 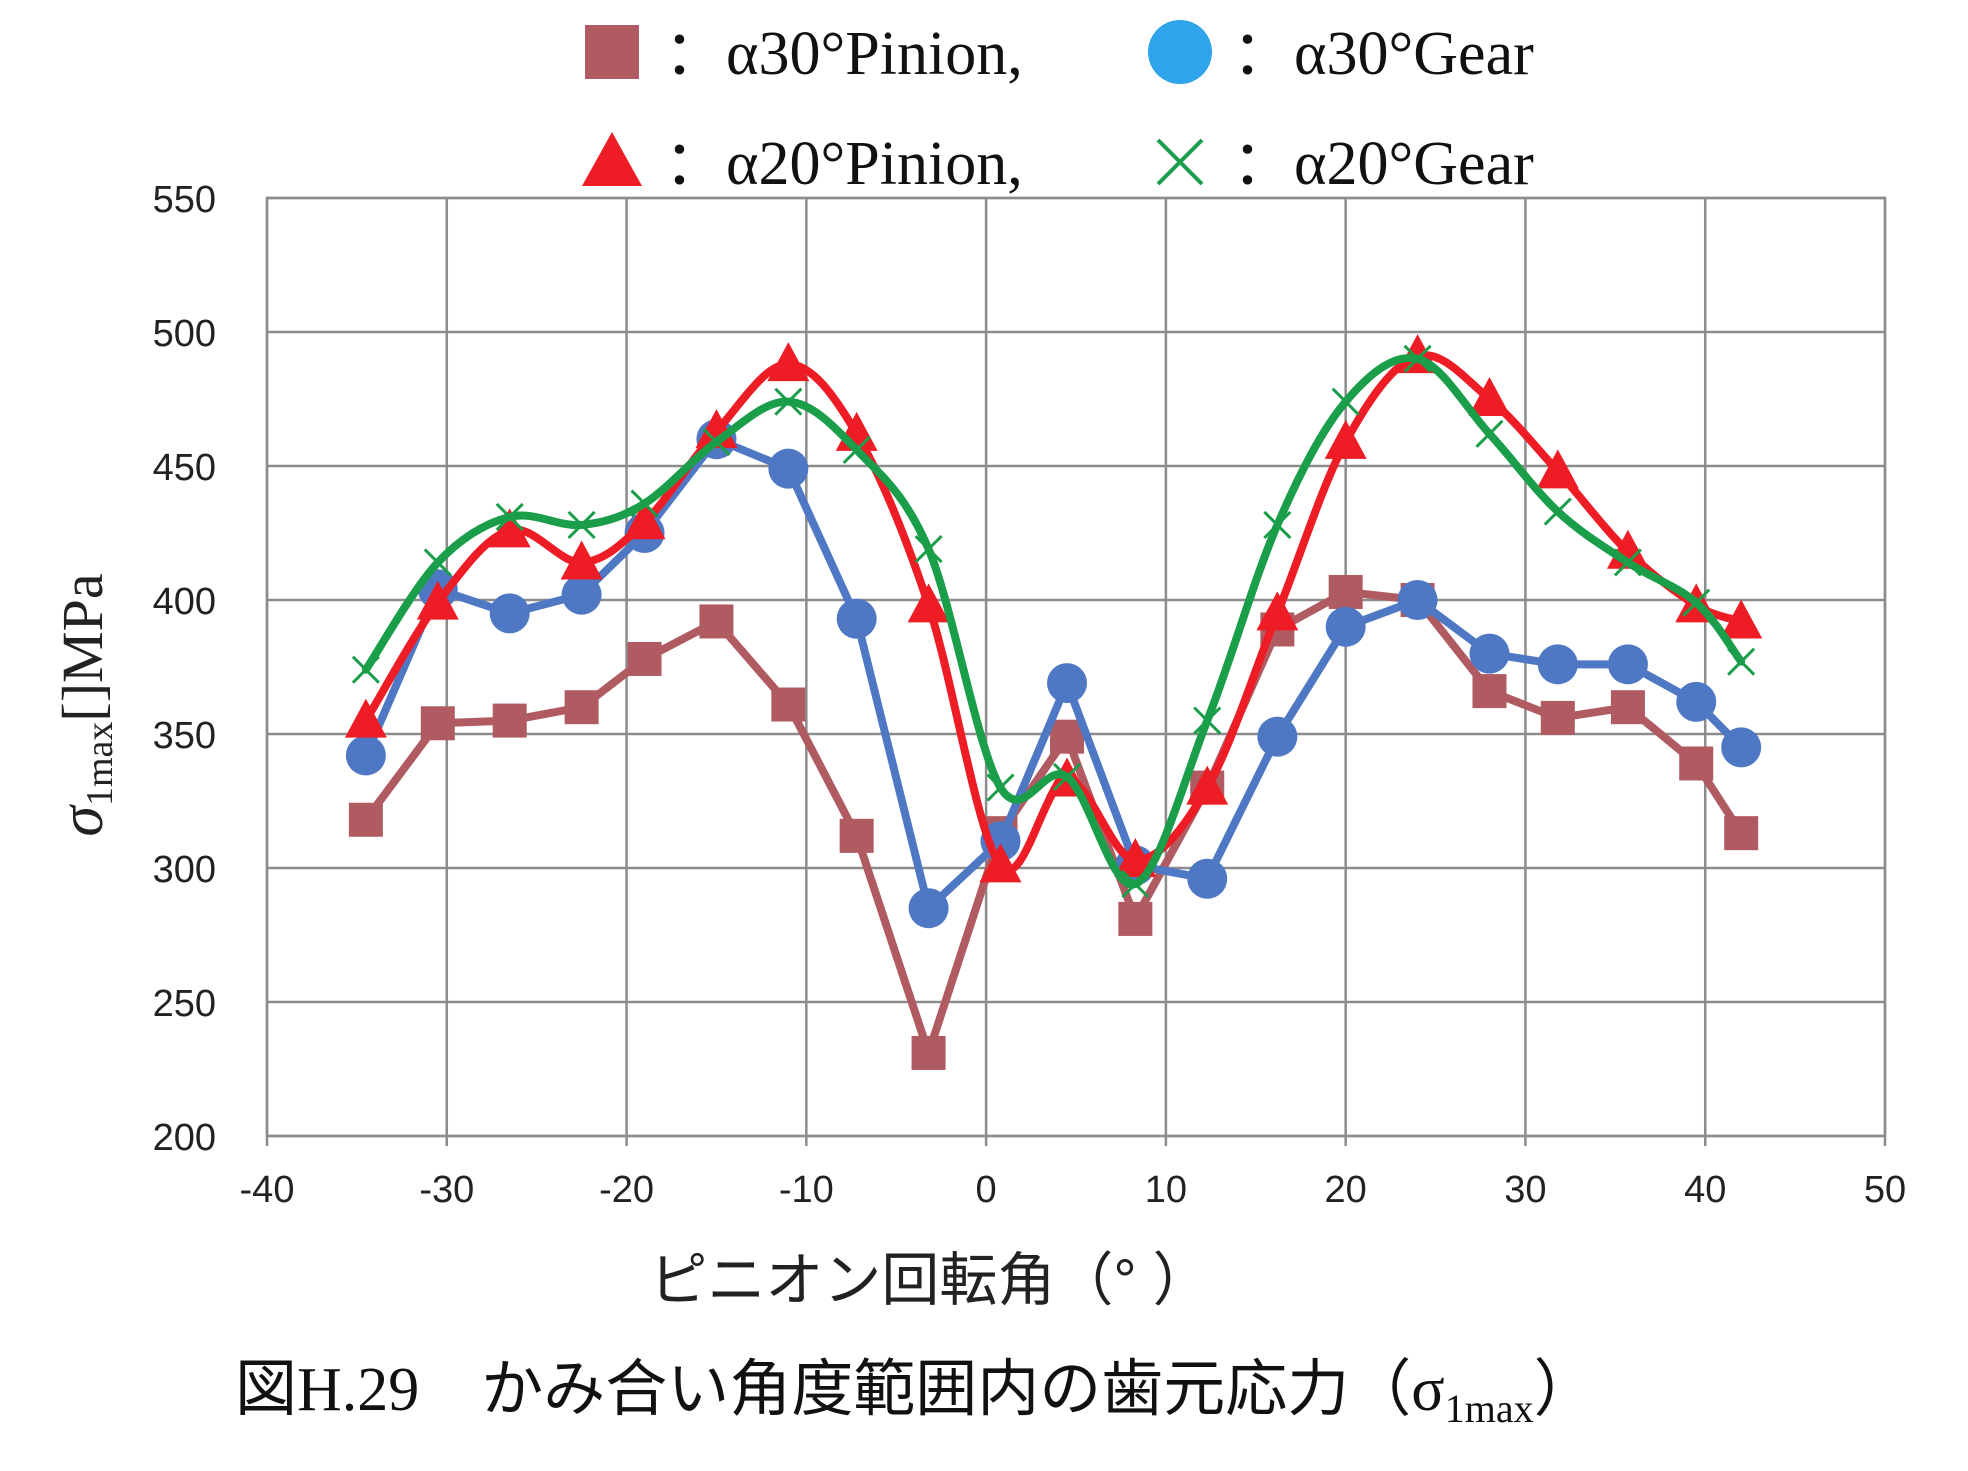 I want to click on x-tick-label: -30, so click(x=446, y=1190).